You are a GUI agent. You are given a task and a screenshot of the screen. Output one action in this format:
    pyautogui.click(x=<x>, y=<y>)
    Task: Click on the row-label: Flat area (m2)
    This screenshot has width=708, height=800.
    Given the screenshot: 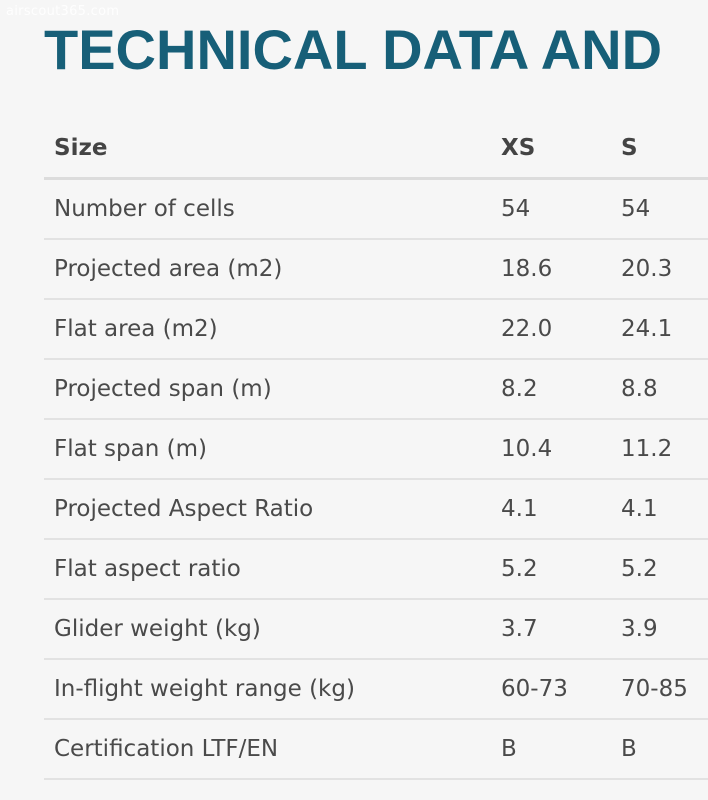 What is the action you would take?
    pyautogui.click(x=267, y=329)
    